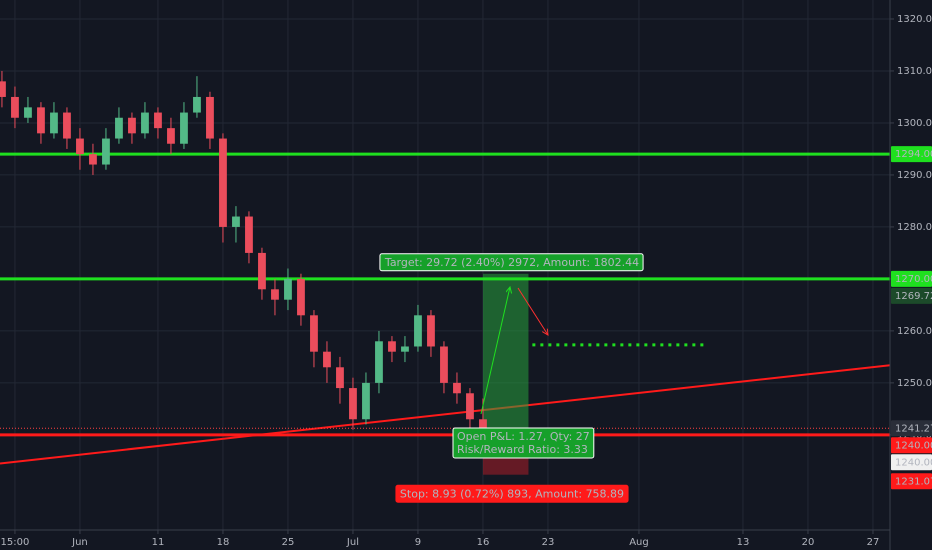 Image resolution: width=932 pixels, height=550 pixels. I want to click on y-tick-label: 1290.00, so click(914, 175).